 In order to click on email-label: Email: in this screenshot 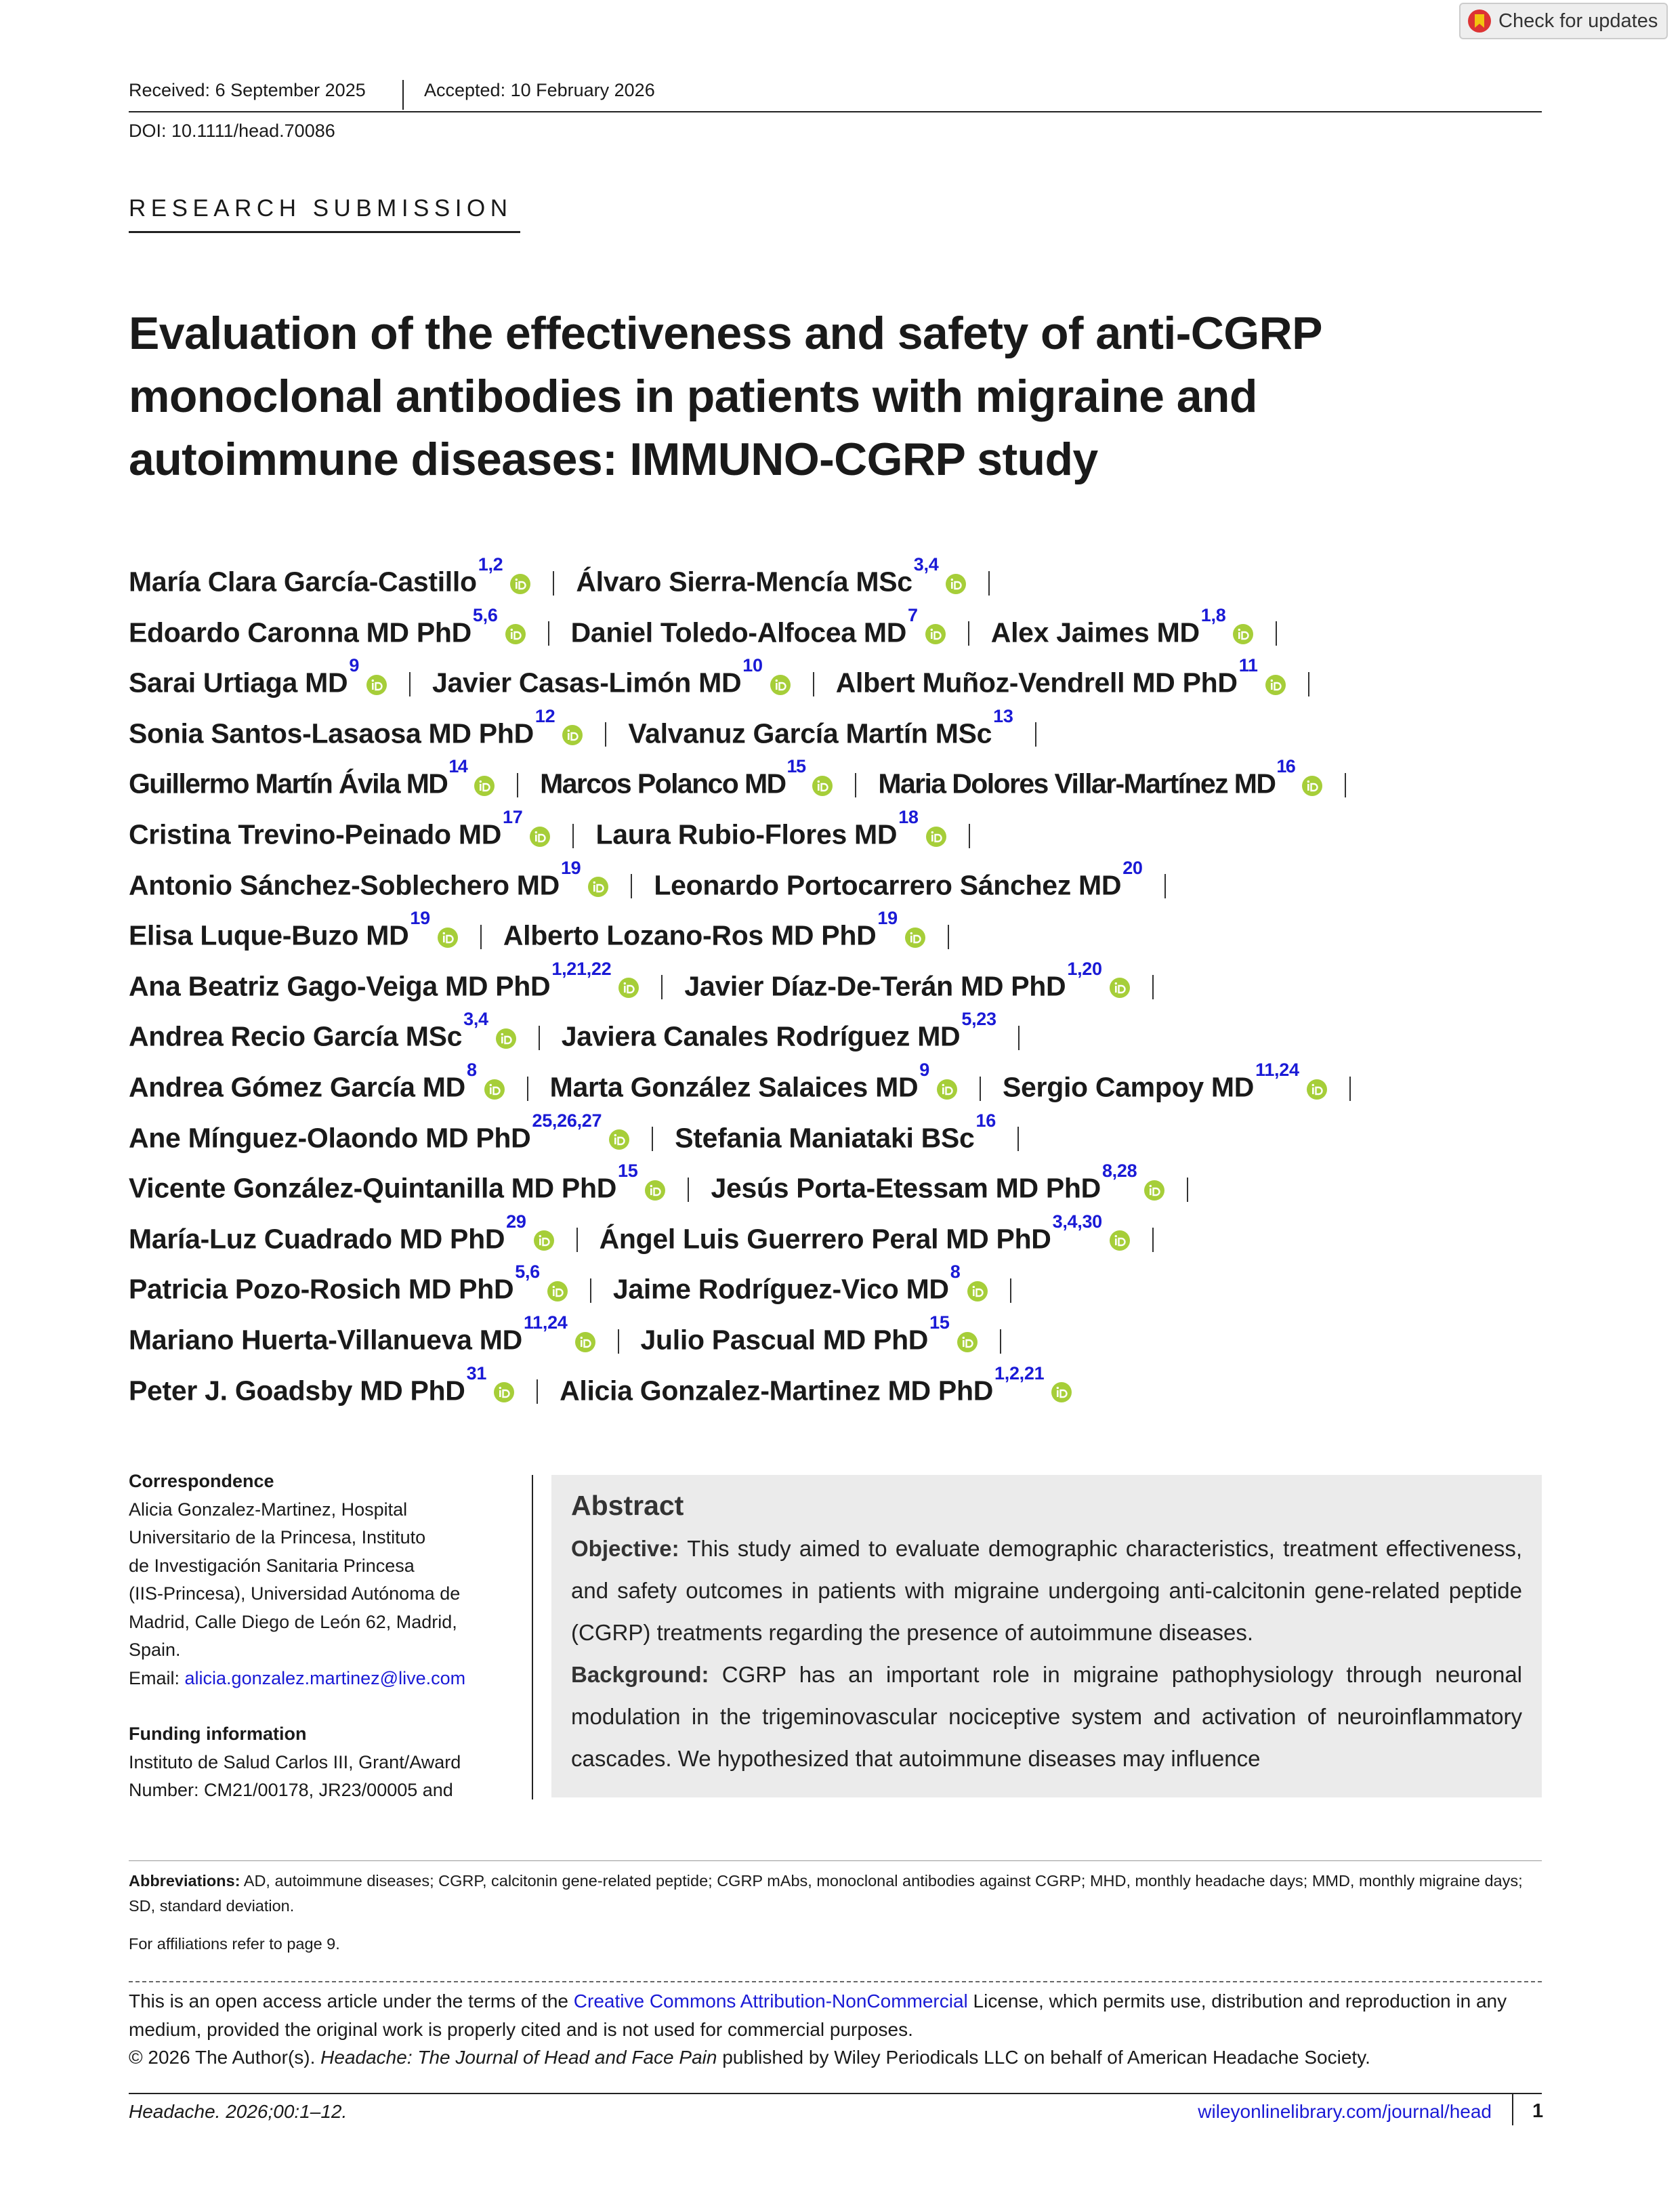, I will do `click(154, 1678)`.